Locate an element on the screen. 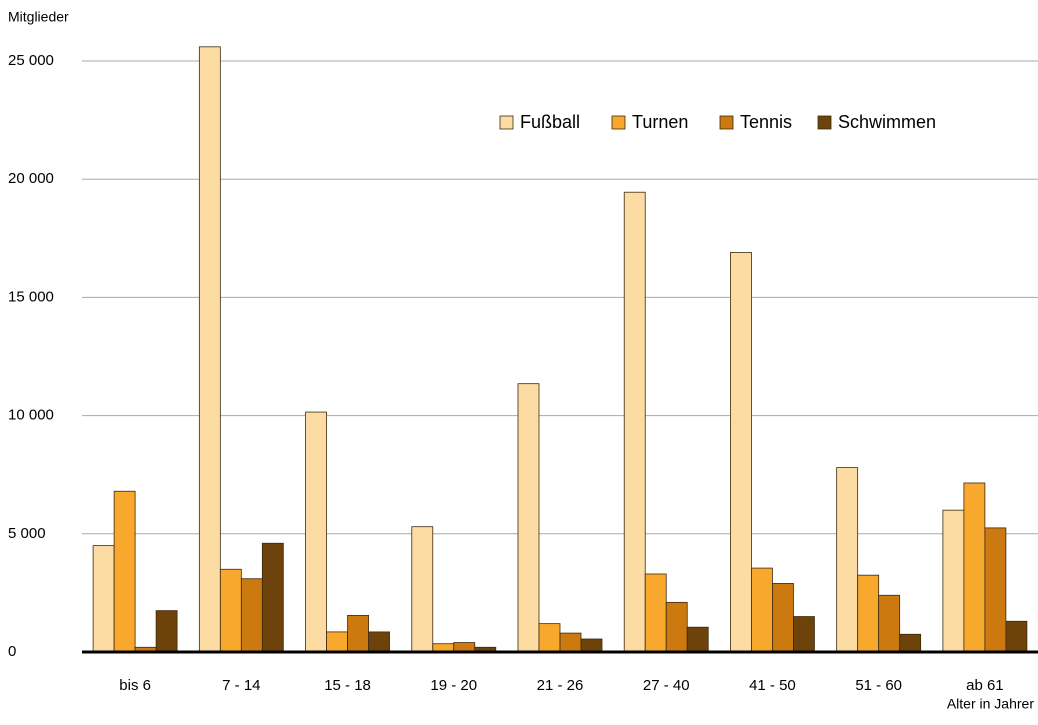 Image resolution: width=1038 pixels, height=725 pixels. legend-label: Tennis is located at coordinates (766, 122).